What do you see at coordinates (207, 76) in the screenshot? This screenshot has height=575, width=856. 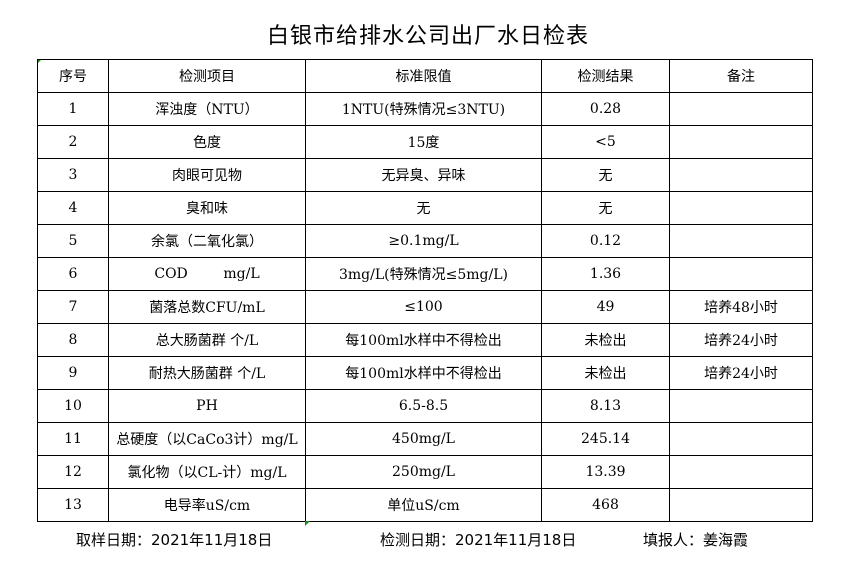 I see `cell-item: 检测项目` at bounding box center [207, 76].